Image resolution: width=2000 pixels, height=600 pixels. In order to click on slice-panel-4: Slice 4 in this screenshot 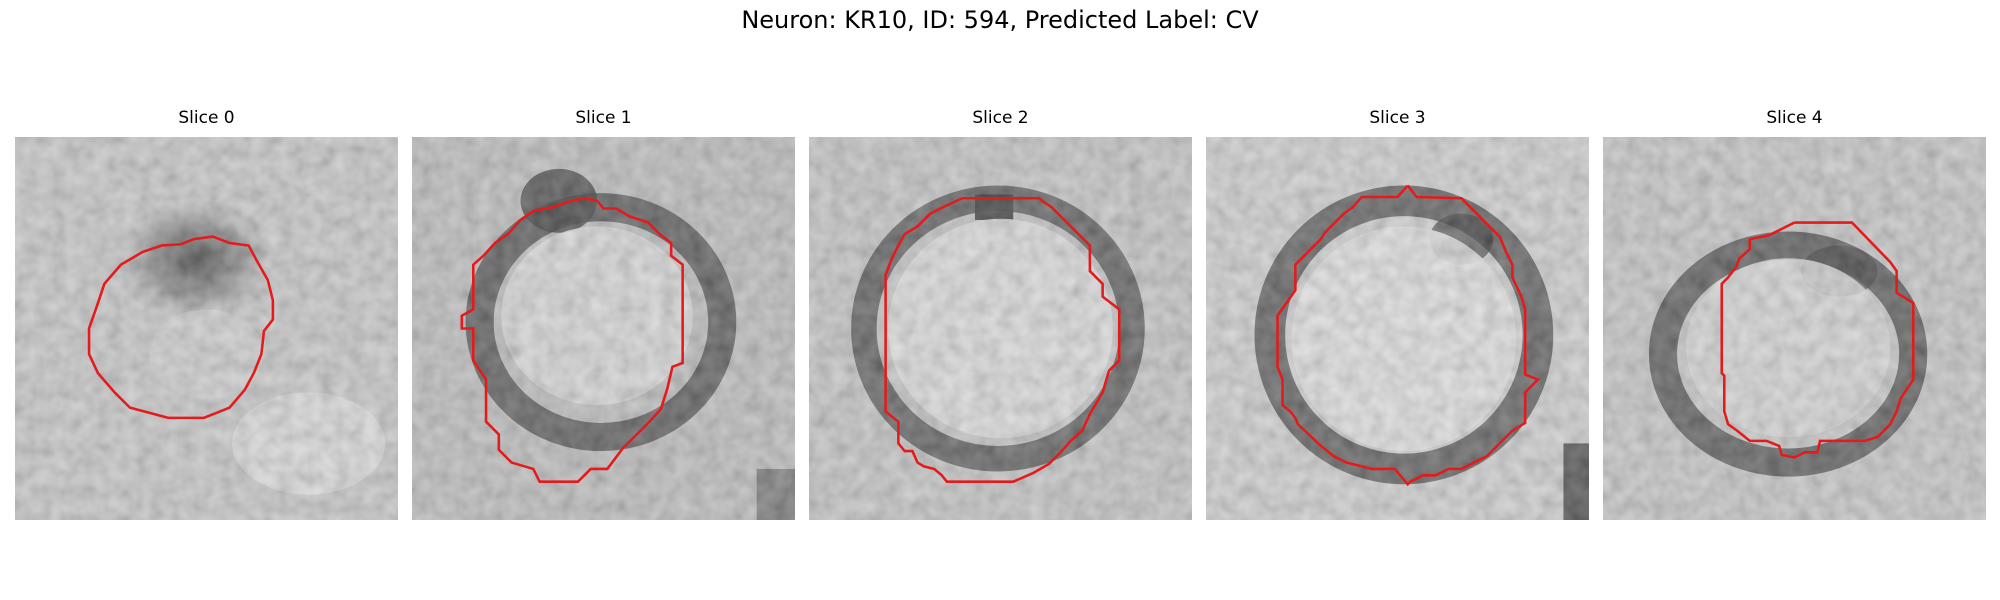, I will do `click(1794, 314)`.